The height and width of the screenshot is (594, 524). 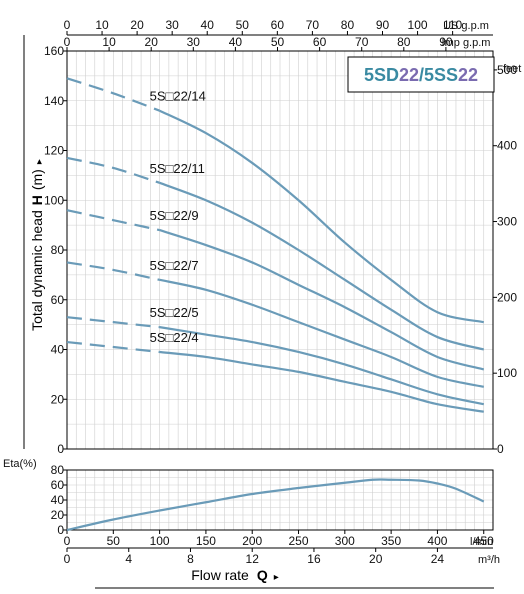 I want to click on eta-tick-label: 60, so click(x=58, y=485).